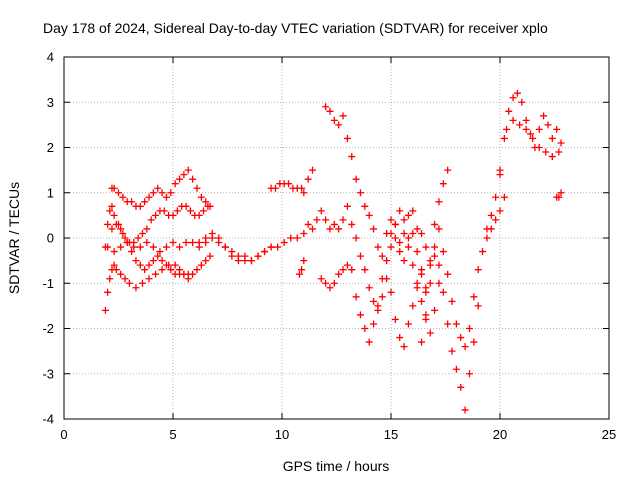  What do you see at coordinates (362, 276) in the screenshot?
I see `series-sat-track-h` at bounding box center [362, 276].